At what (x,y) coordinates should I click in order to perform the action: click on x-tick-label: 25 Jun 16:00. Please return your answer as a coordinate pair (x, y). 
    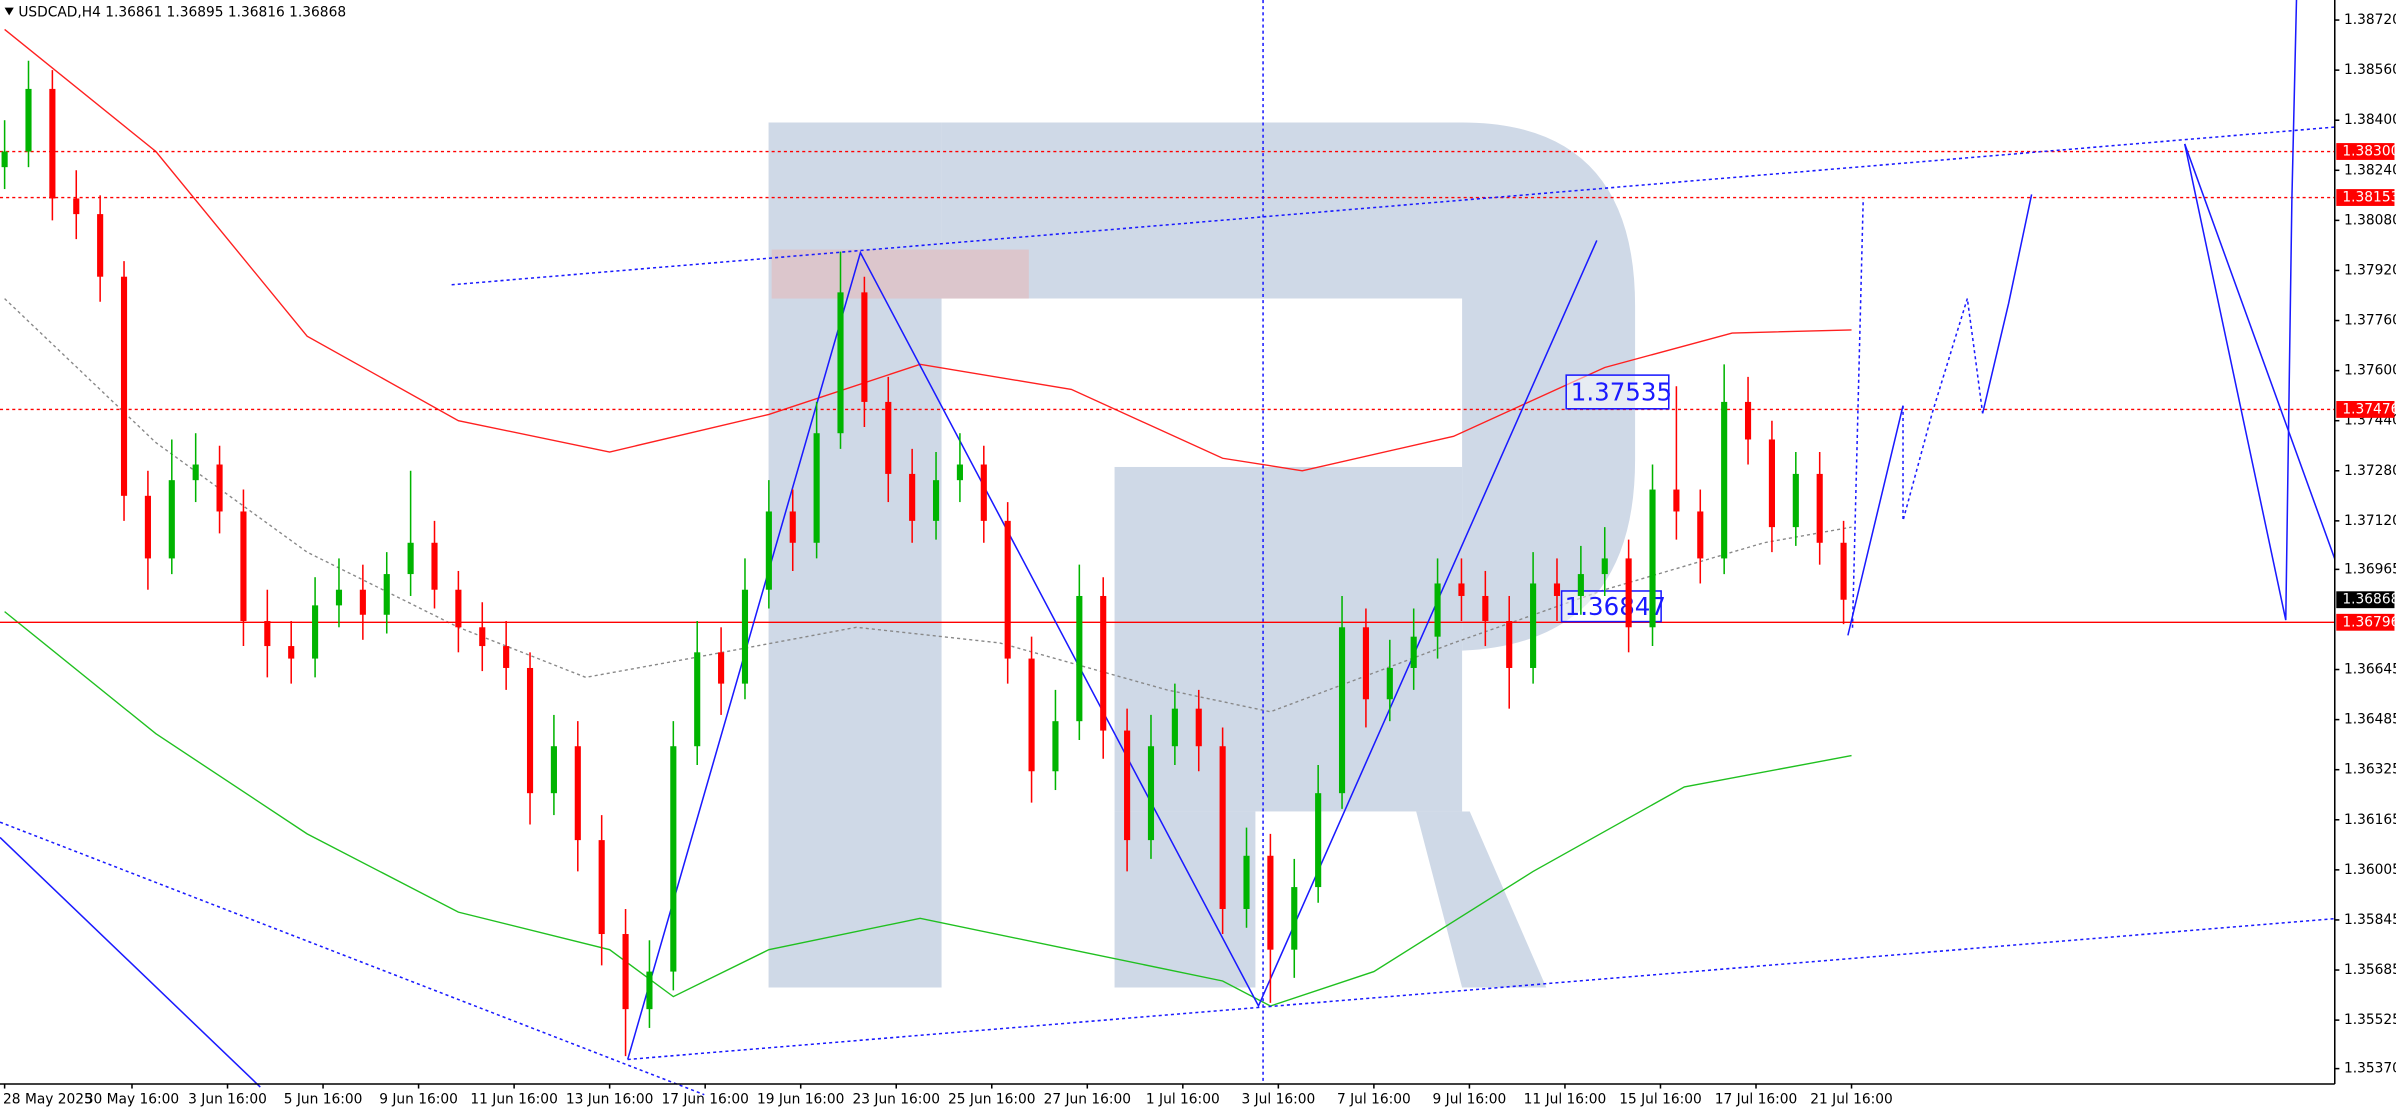
    Looking at the image, I should click on (991, 1099).